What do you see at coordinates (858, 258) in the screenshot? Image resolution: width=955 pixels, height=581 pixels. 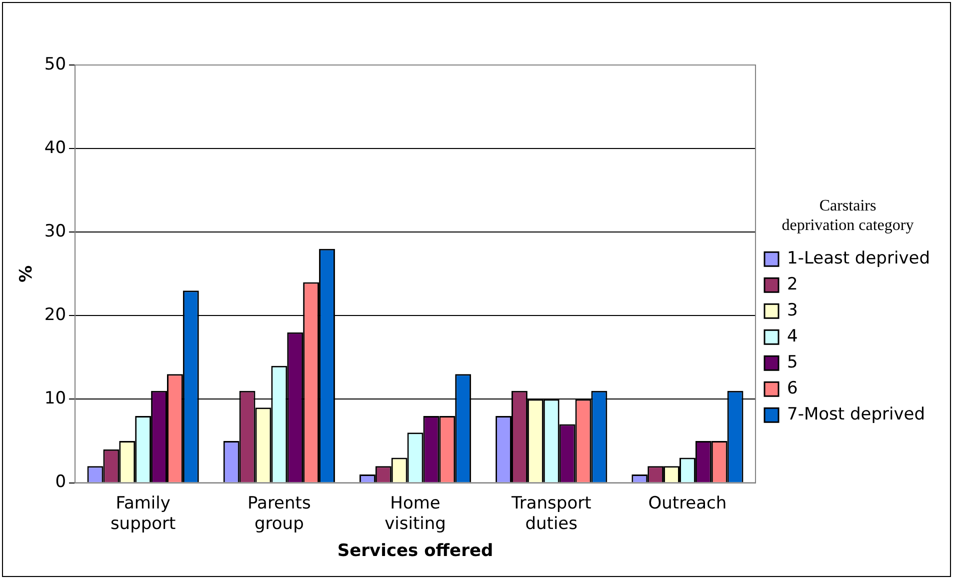 I see `legend-label: 1-Least deprived` at bounding box center [858, 258].